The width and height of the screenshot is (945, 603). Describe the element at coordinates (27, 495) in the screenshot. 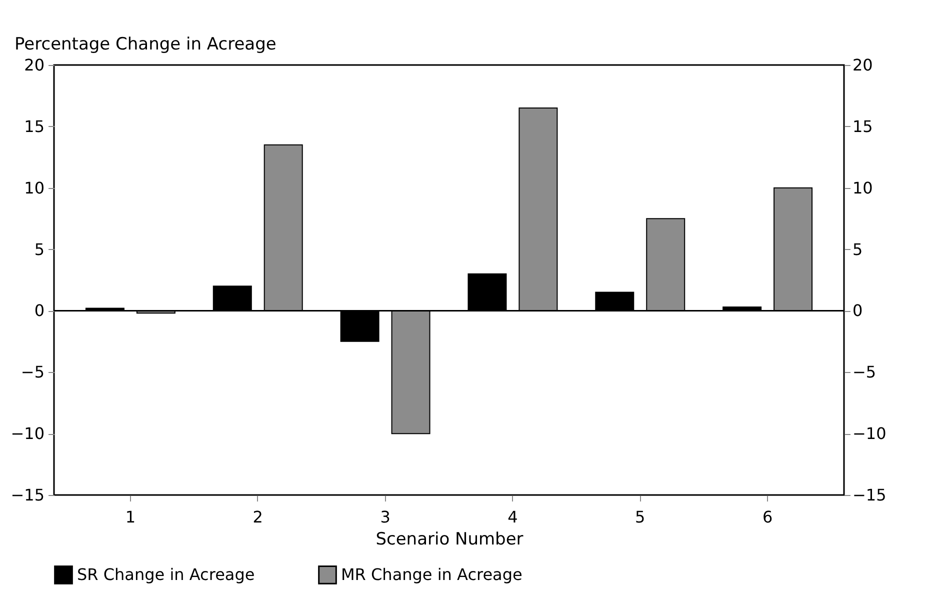

I see `y-tick-label: −15` at that location.